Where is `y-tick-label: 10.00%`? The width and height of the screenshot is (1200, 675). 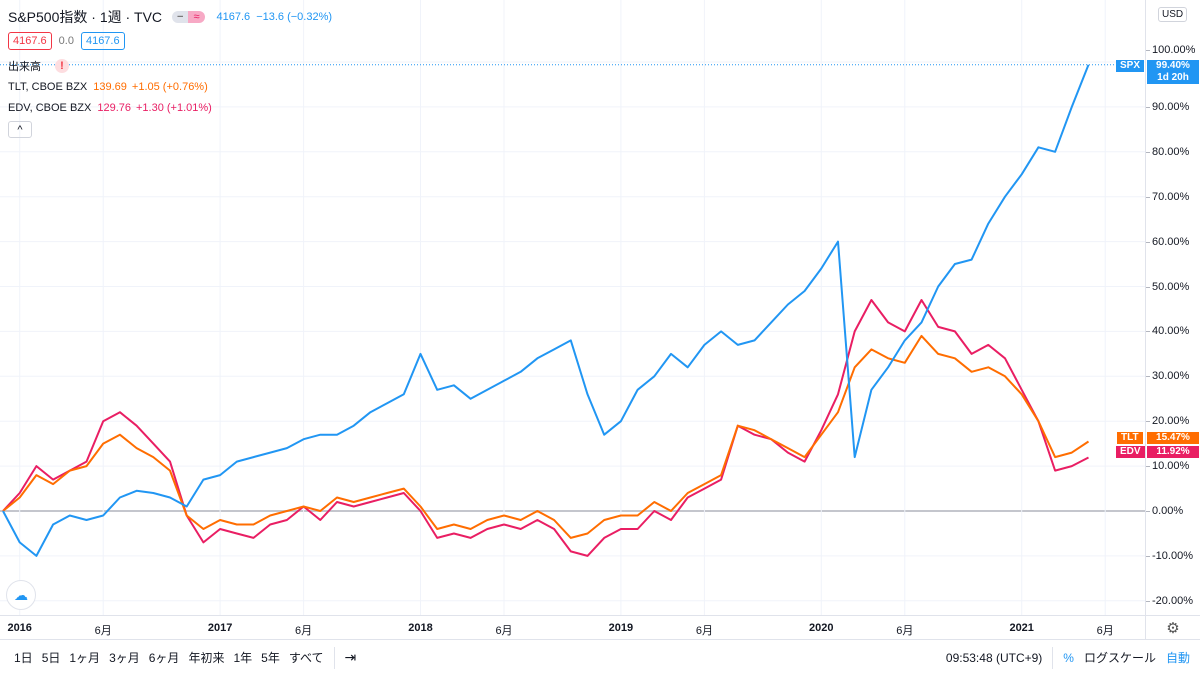
y-tick-label: 10.00% is located at coordinates (1167, 466).